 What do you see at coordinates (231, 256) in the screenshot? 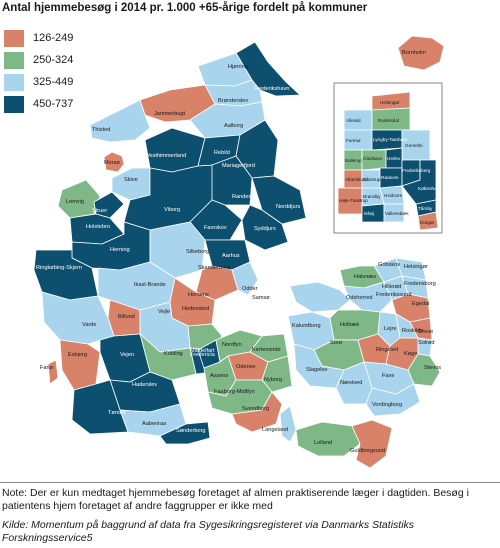
I see `label-aarhus: Aarhus` at bounding box center [231, 256].